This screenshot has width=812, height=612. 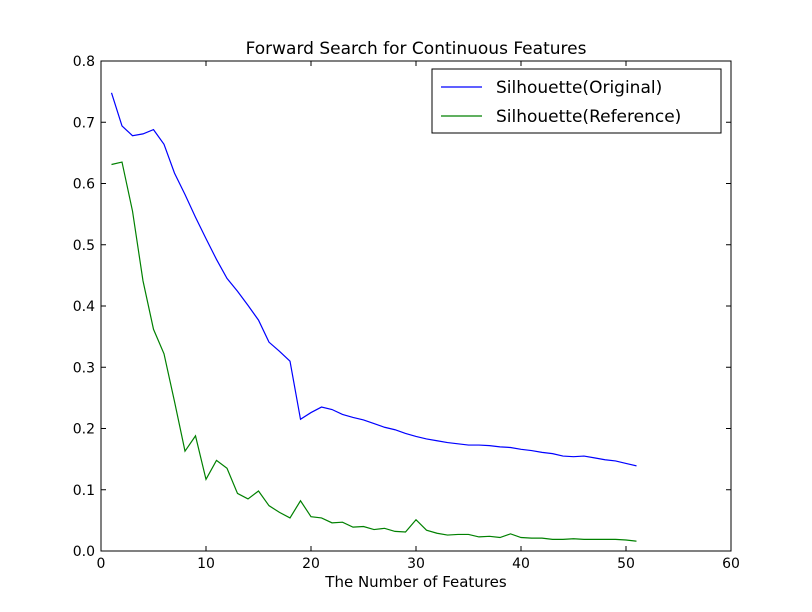 I want to click on y-tick-label: 0.0, so click(x=84, y=552).